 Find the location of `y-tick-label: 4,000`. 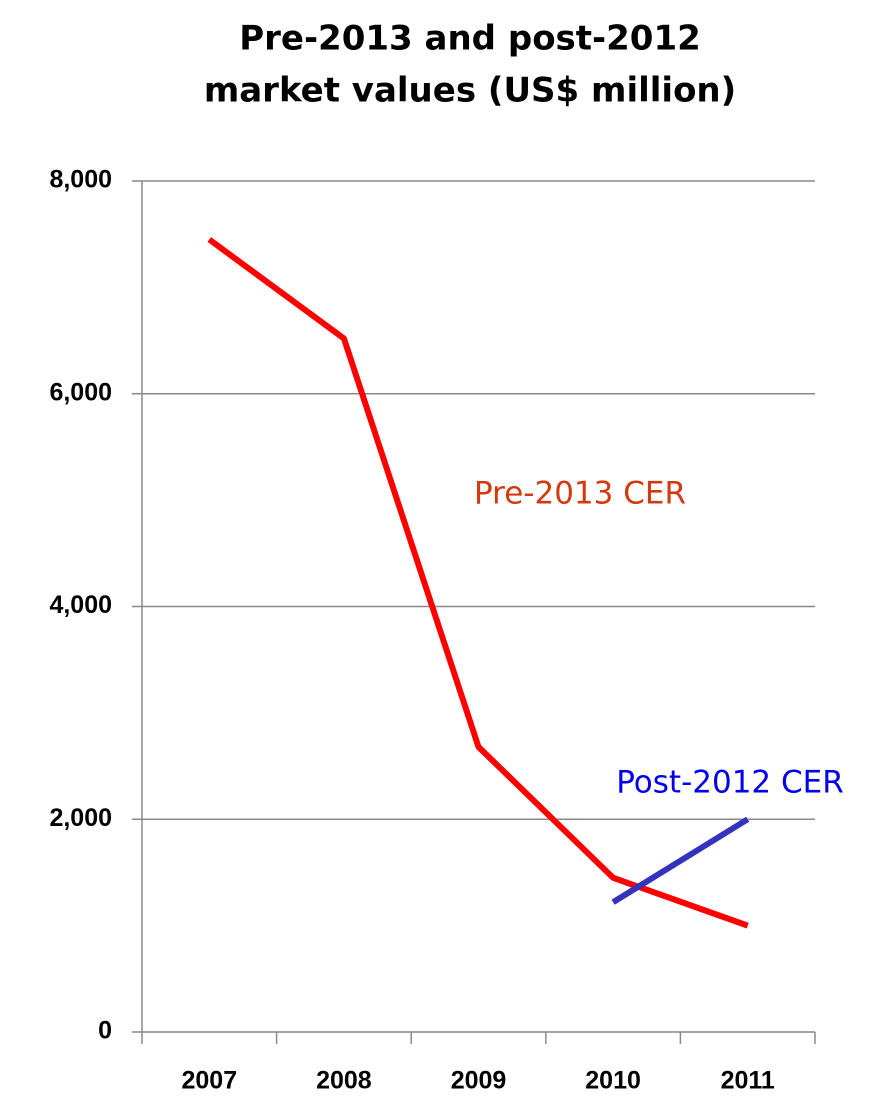

y-tick-label: 4,000 is located at coordinates (80, 605).